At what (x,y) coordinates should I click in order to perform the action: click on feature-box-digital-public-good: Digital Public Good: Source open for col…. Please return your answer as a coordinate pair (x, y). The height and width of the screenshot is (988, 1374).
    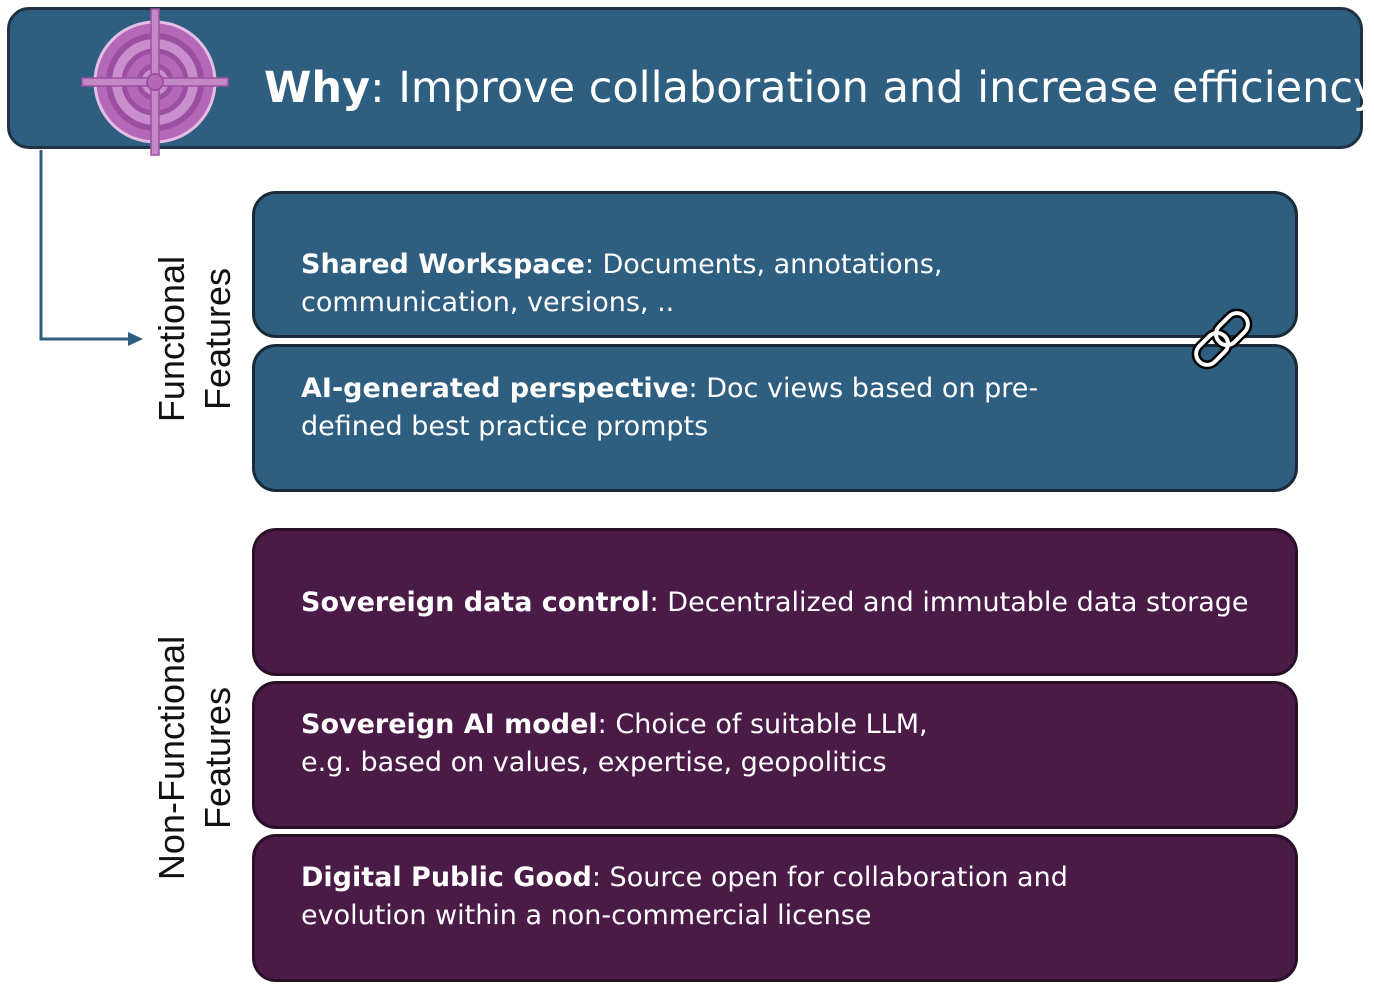
    Looking at the image, I should click on (775, 908).